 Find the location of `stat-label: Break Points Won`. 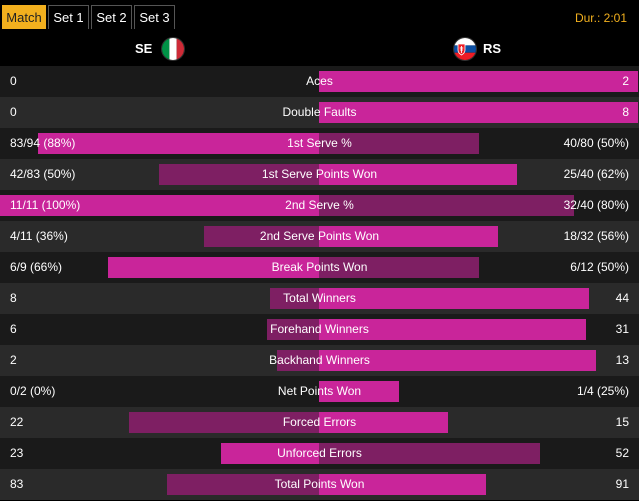

stat-label: Break Points Won is located at coordinates (319, 267).